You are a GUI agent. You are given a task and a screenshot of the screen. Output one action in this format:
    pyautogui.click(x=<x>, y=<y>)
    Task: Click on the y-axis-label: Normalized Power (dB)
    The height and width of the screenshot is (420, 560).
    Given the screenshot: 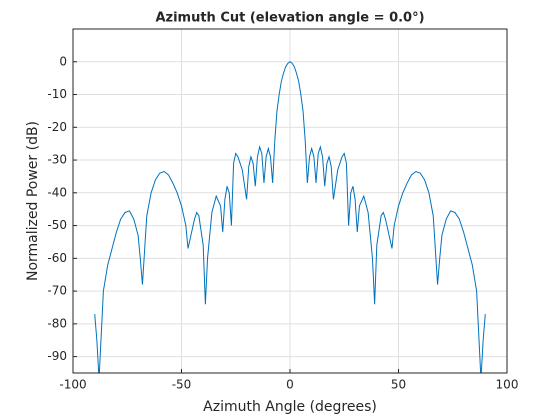 What is the action you would take?
    pyautogui.click(x=33, y=201)
    